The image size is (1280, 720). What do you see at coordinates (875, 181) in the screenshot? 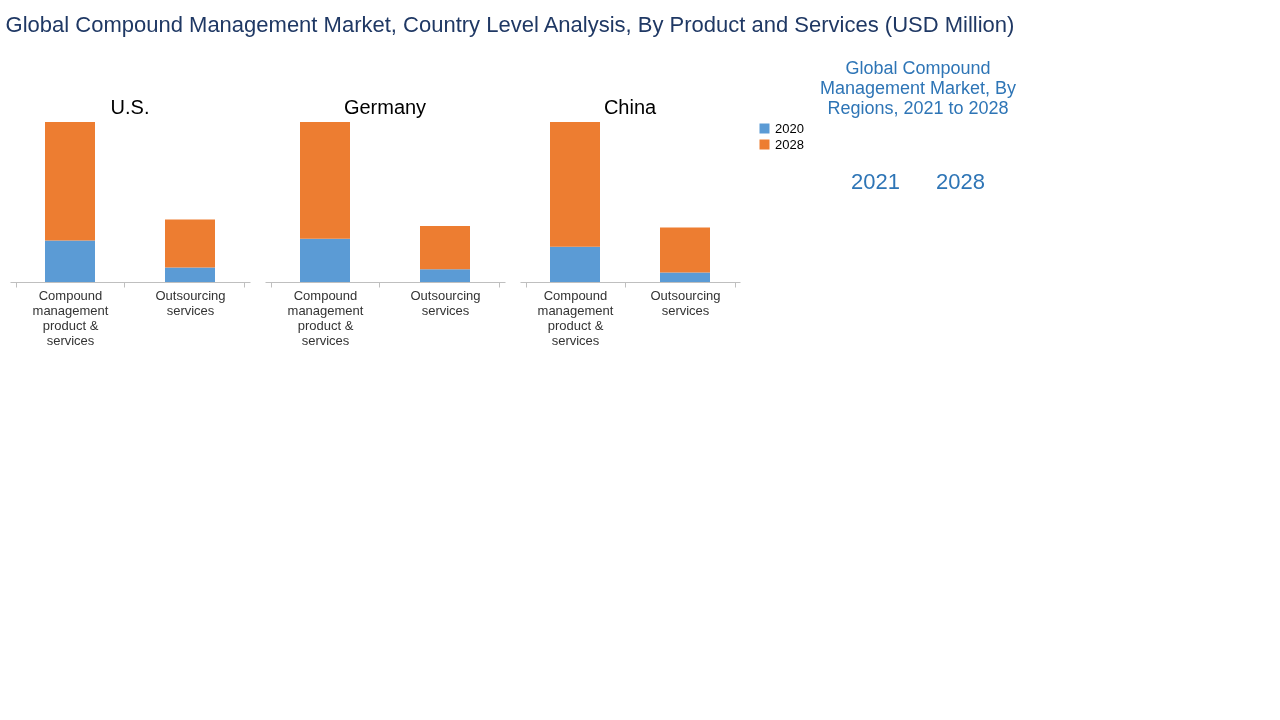
I see `text: 2021` at bounding box center [875, 181].